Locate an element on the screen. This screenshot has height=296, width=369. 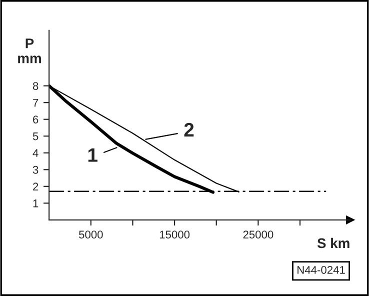
annotation: 2 is located at coordinates (189, 129).